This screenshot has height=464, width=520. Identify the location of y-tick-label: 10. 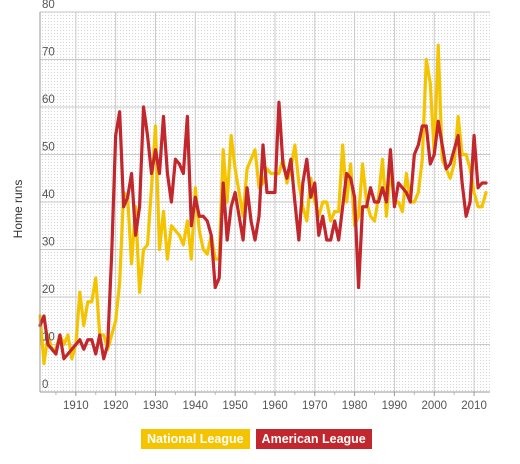
(48, 338).